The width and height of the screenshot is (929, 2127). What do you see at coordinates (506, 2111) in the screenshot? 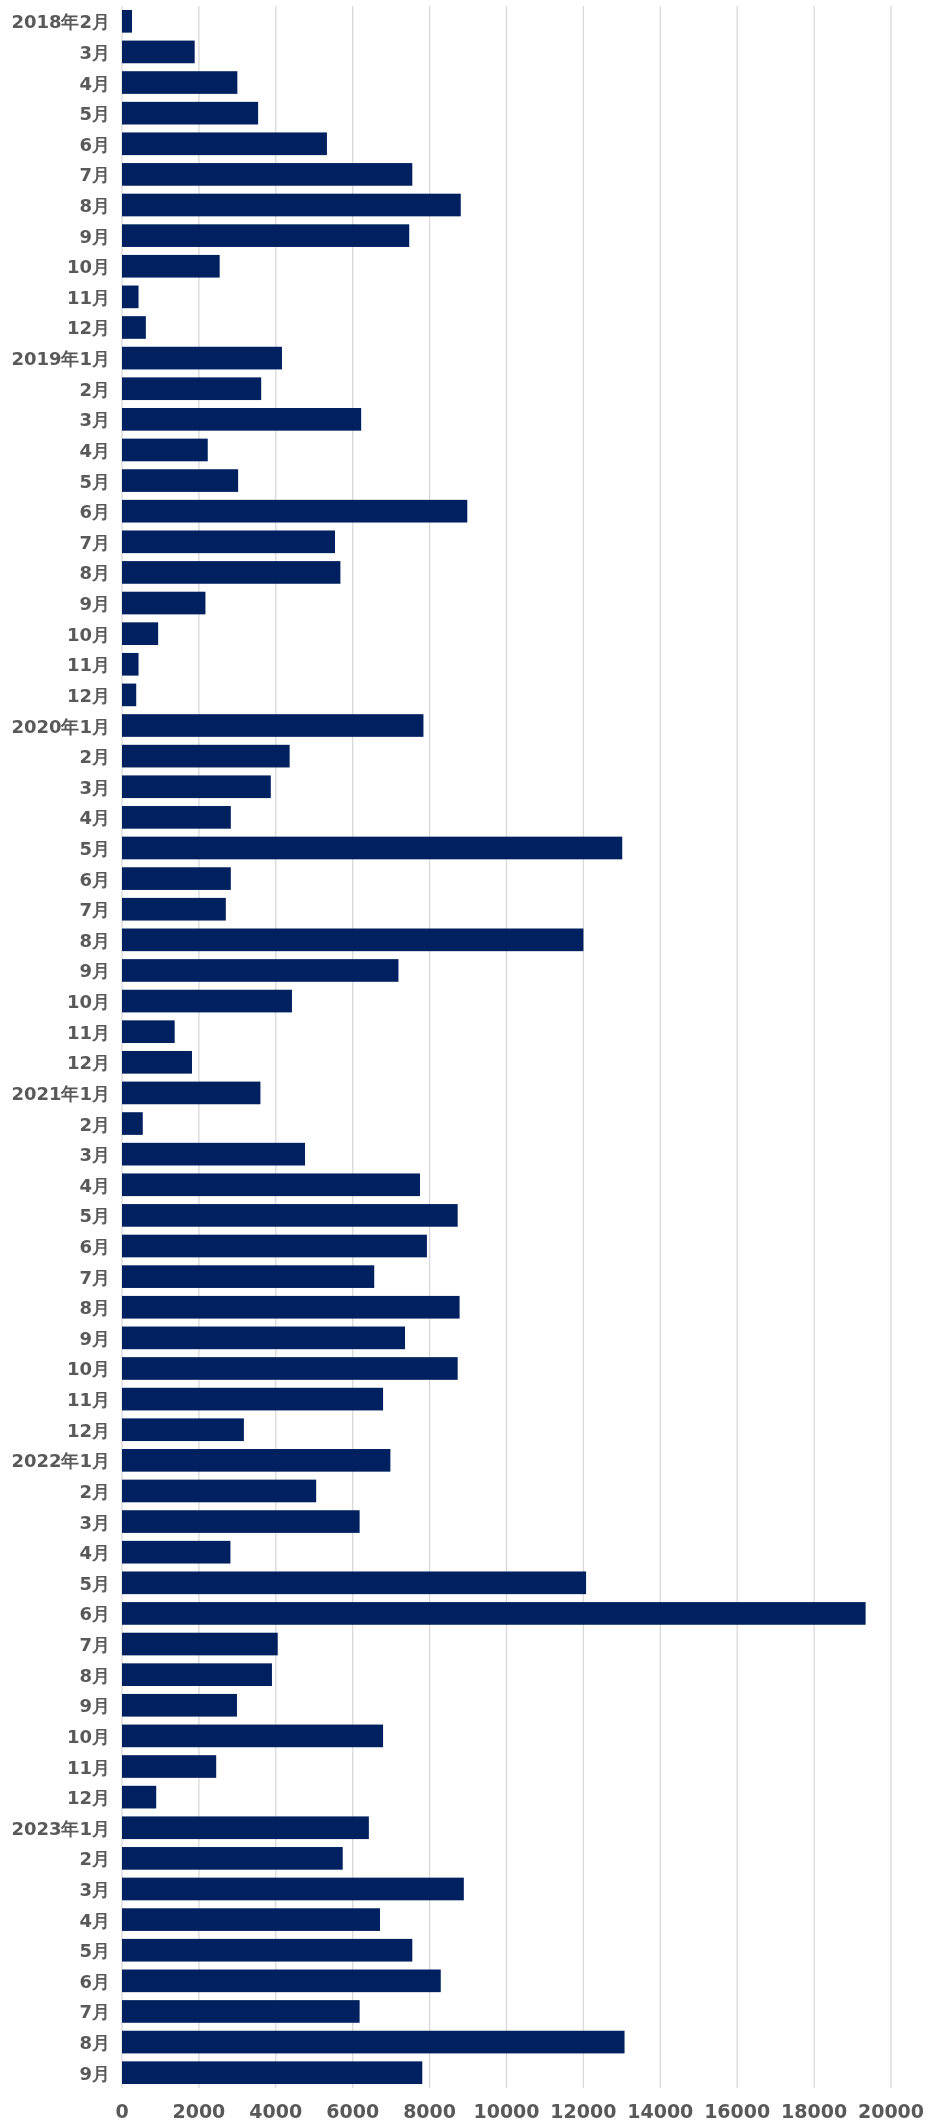
I see `x-tick-label: 10000` at bounding box center [506, 2111].